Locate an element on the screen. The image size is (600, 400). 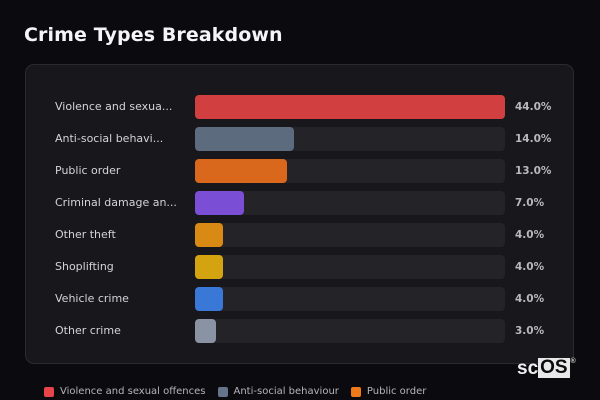
bar-label: Public order is located at coordinates (88, 170).